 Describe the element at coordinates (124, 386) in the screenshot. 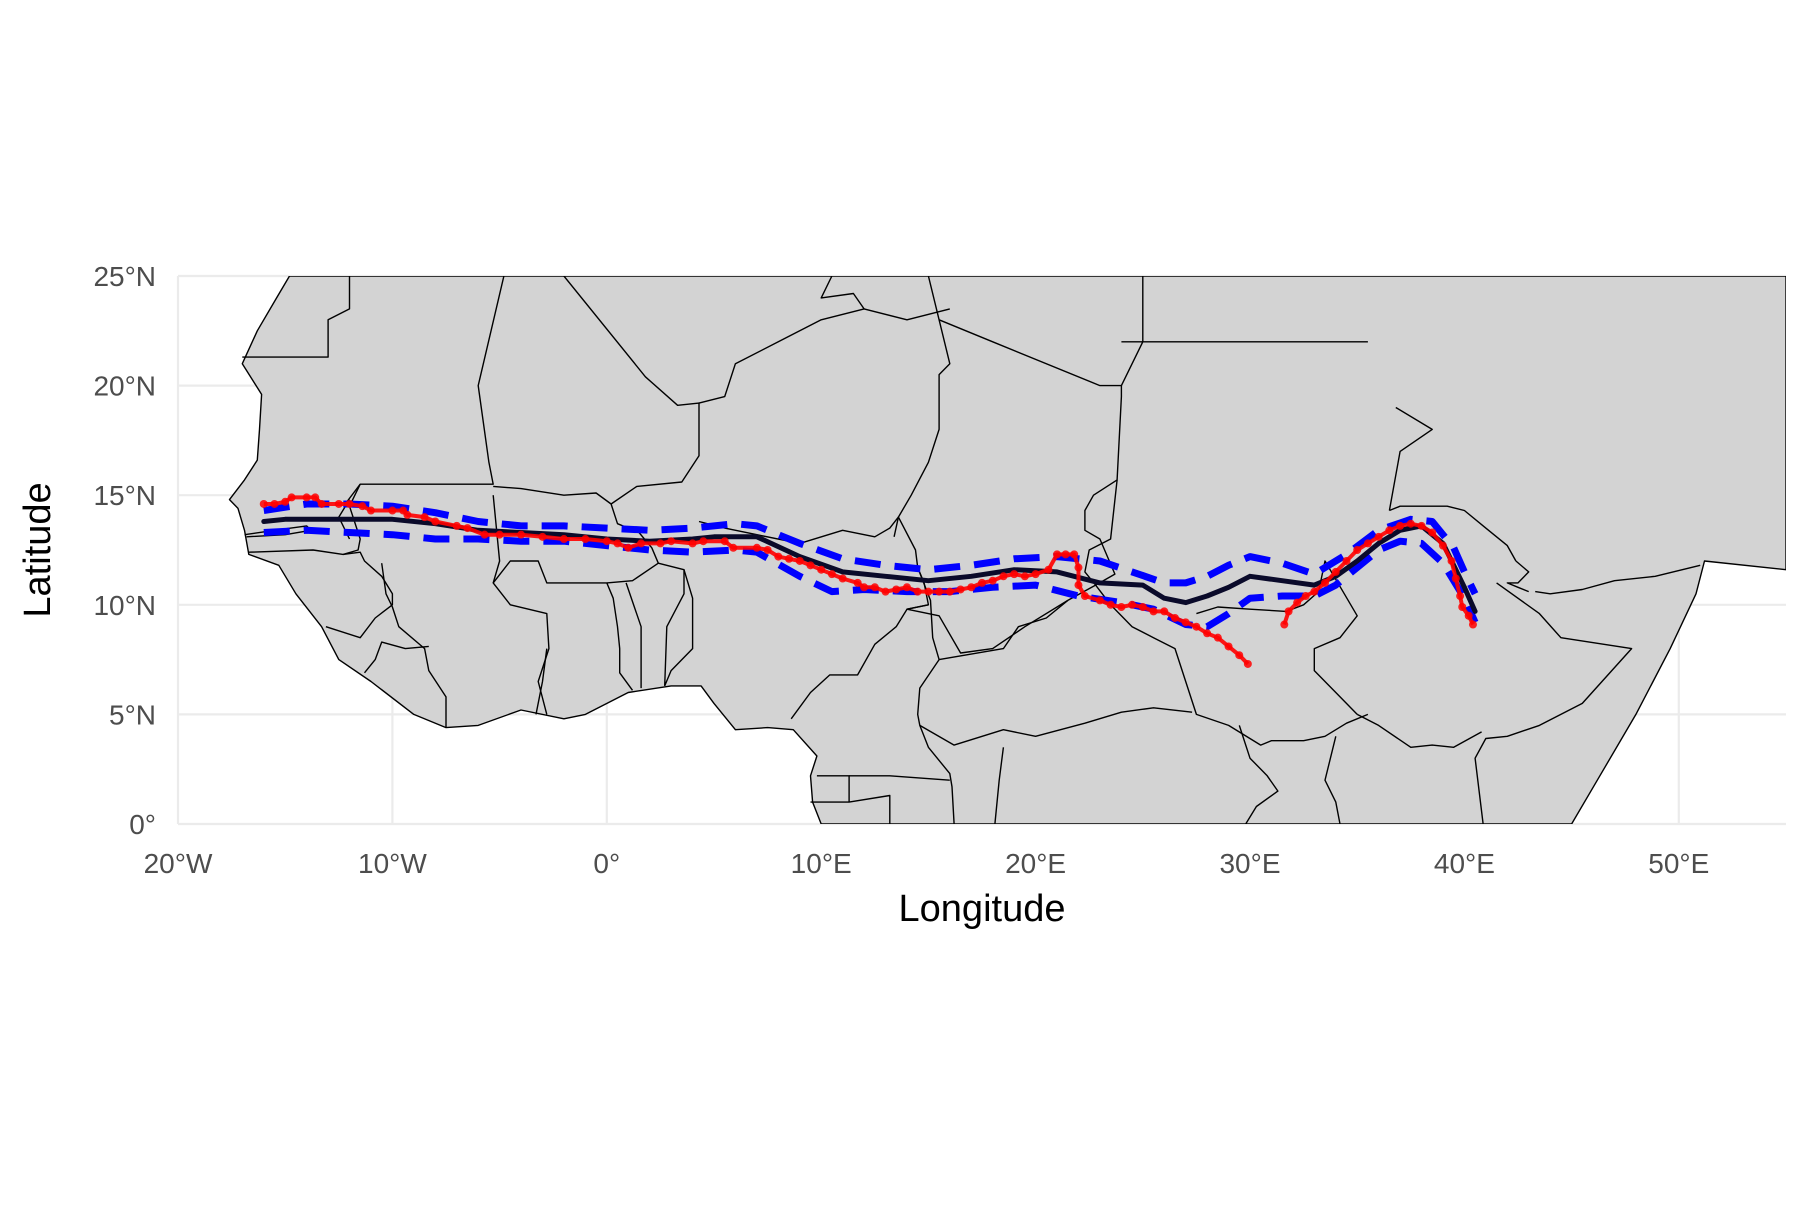

I see `y-tick-label: 20°N` at that location.